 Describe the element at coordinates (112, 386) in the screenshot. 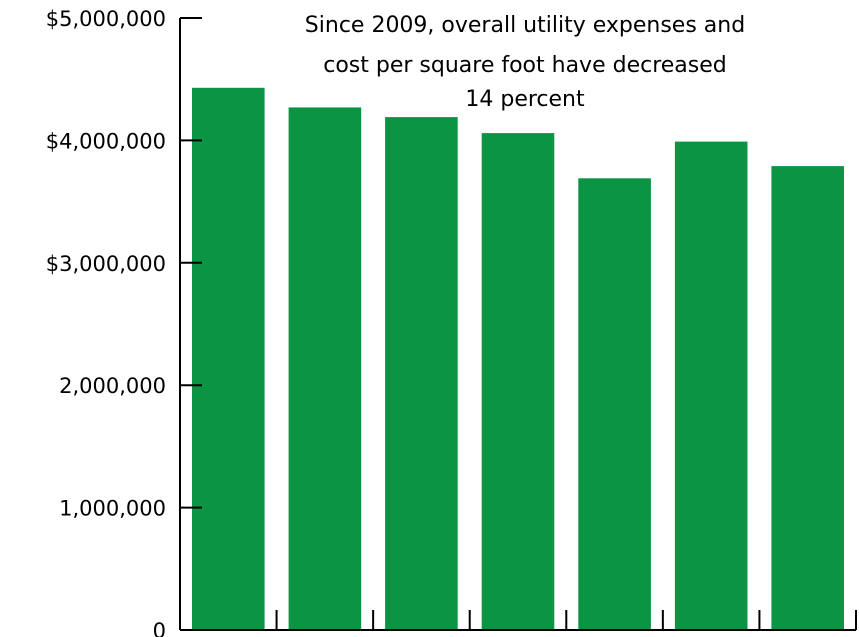

I see `y-tick-label-2: 2,000,000` at that location.